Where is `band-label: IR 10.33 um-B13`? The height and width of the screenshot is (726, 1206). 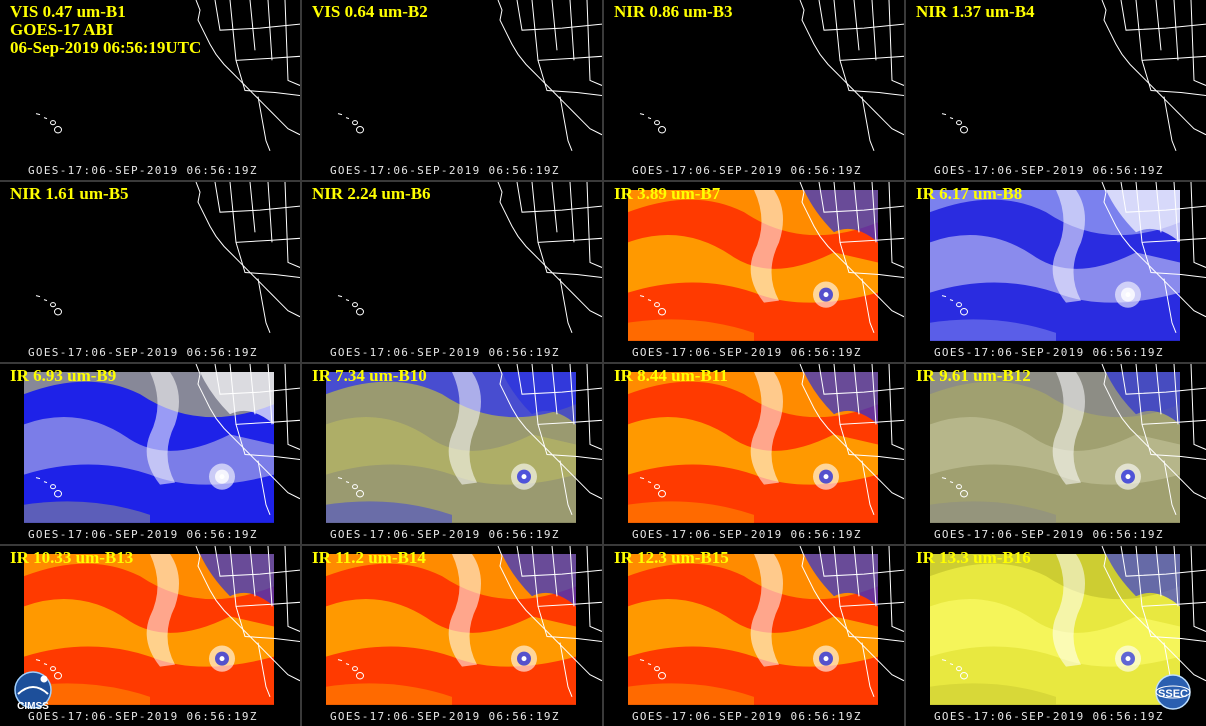 band-label: IR 10.33 um-B13 is located at coordinates (72, 557).